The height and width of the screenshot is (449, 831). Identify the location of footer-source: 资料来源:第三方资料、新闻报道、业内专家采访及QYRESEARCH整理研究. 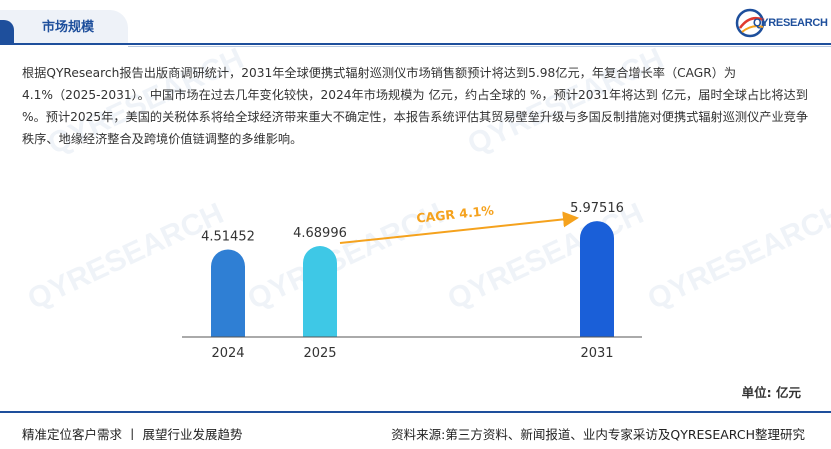
(598, 434).